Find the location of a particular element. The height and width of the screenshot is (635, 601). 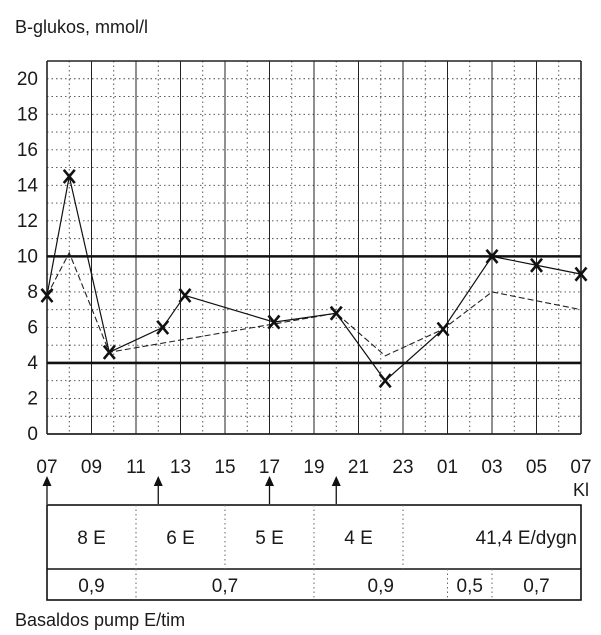

basal-caption: Basaldos pump E/tim is located at coordinates (100, 620).